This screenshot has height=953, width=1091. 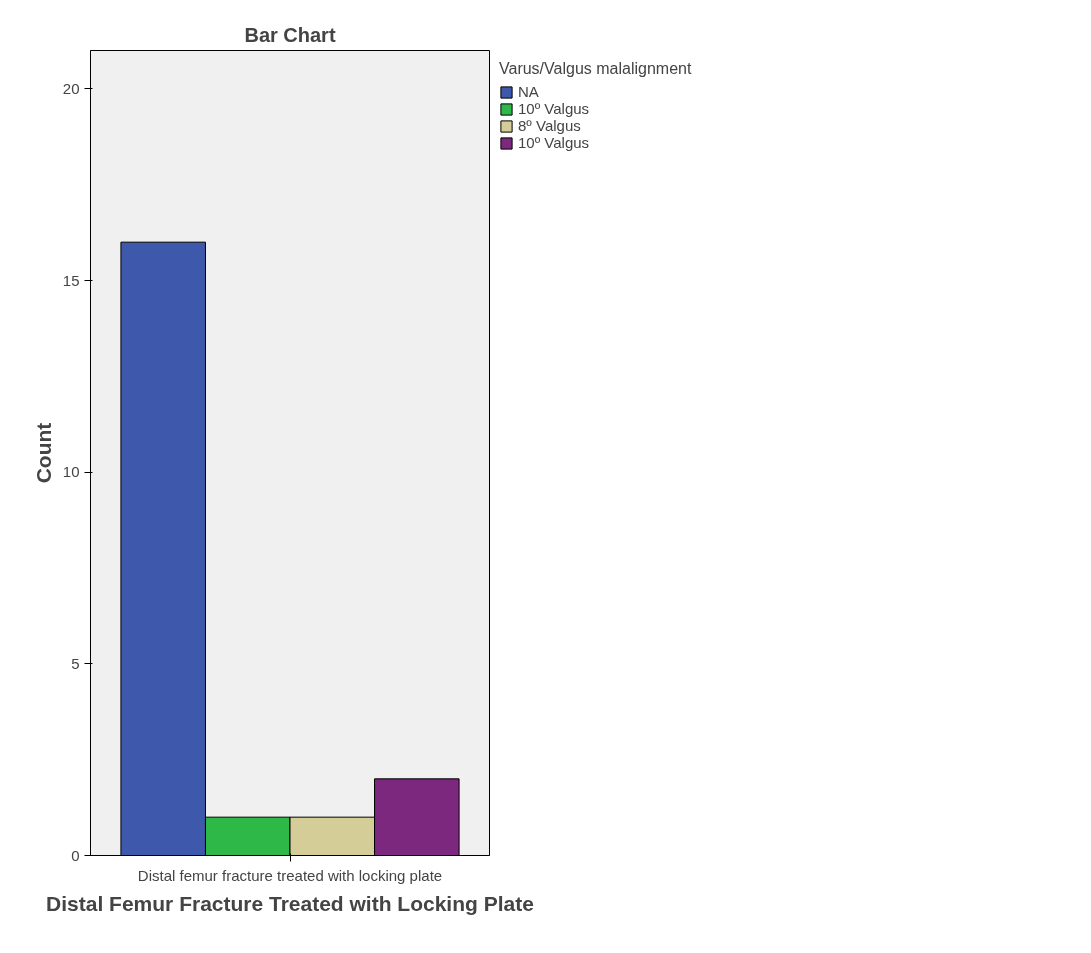 What do you see at coordinates (528, 91) in the screenshot?
I see `legend-label: NA` at bounding box center [528, 91].